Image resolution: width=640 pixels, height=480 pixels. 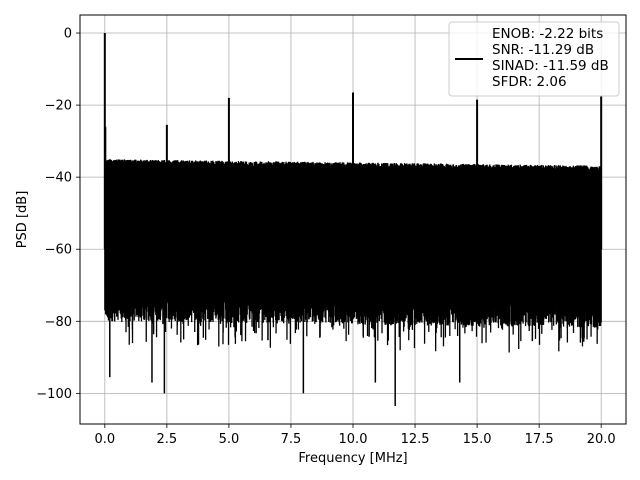 What do you see at coordinates (104, 439) in the screenshot?
I see `x-tick-label: 0.0` at bounding box center [104, 439].